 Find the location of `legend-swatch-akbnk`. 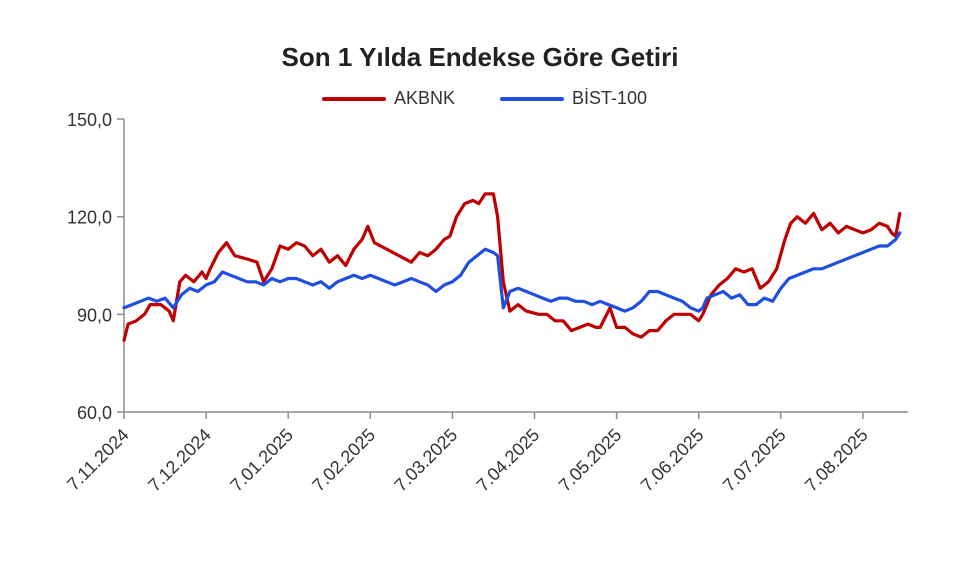

legend-swatch-akbnk is located at coordinates (354, 98).